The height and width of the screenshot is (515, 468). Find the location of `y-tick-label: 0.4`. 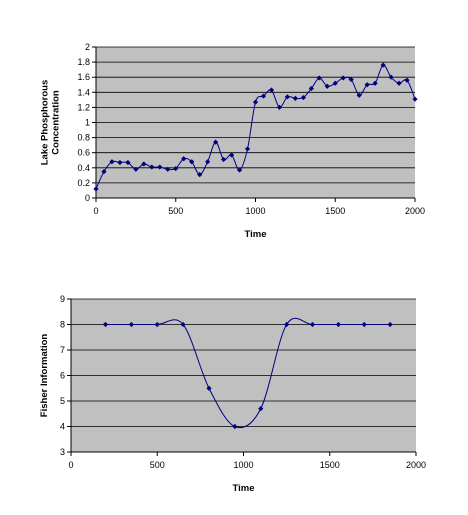

y-tick-label: 0.4 is located at coordinates (83, 168).